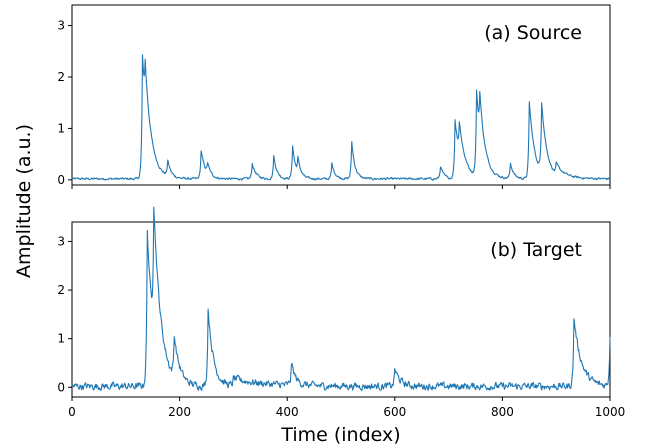  I want to click on x-tick-label: 200, so click(179, 412).